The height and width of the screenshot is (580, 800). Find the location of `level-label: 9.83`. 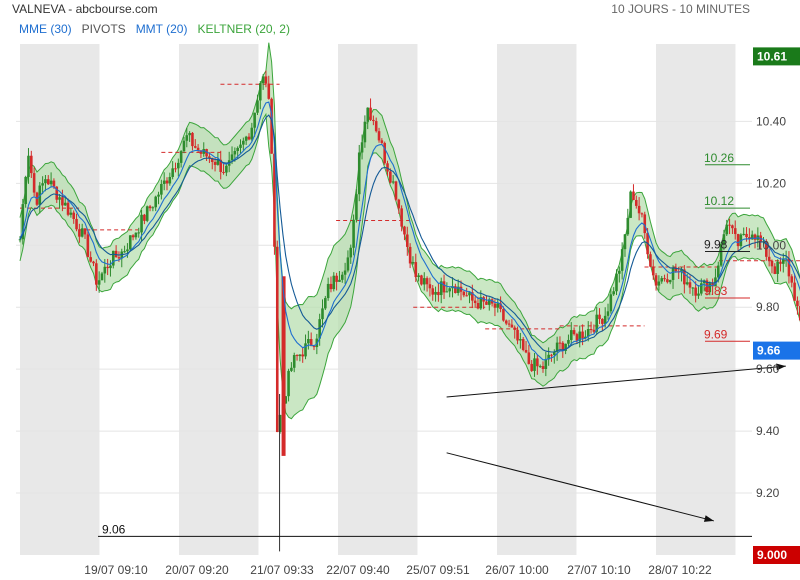

level-label: 9.83 is located at coordinates (716, 291).